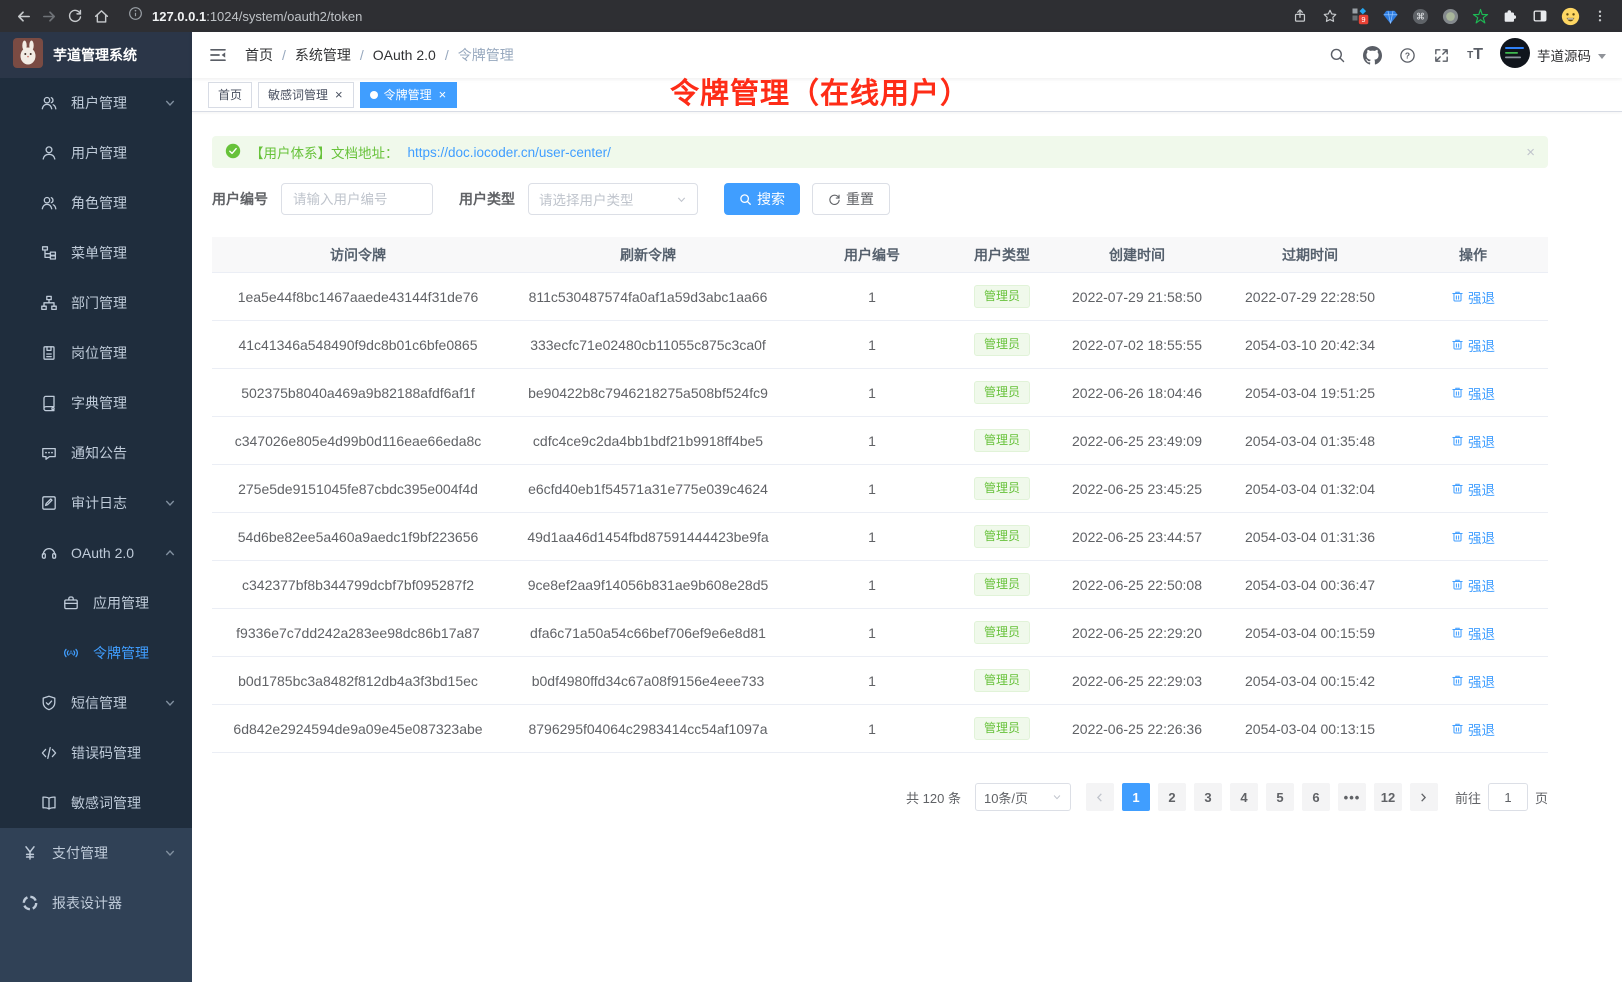  Describe the element at coordinates (1373, 55) in the screenshot. I see `github-icon` at that location.